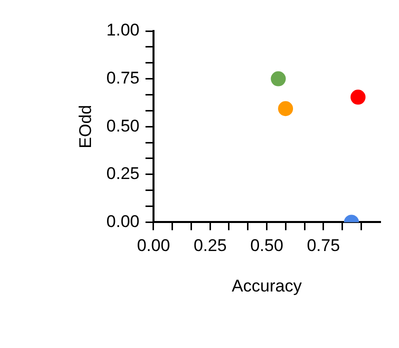 Image resolution: width=399 pixels, height=348 pixels. Describe the element at coordinates (123, 126) in the screenshot. I see `y-tick-label: 0.50` at that location.